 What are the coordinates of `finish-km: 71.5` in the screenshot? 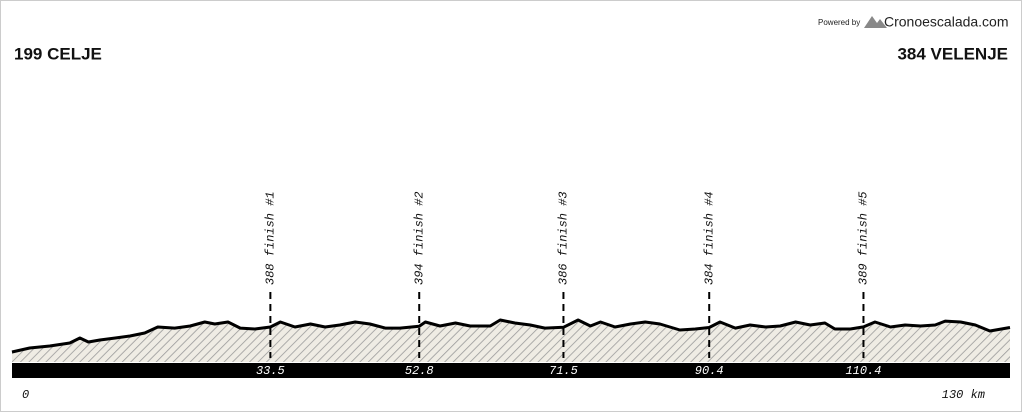 It's located at (563, 371).